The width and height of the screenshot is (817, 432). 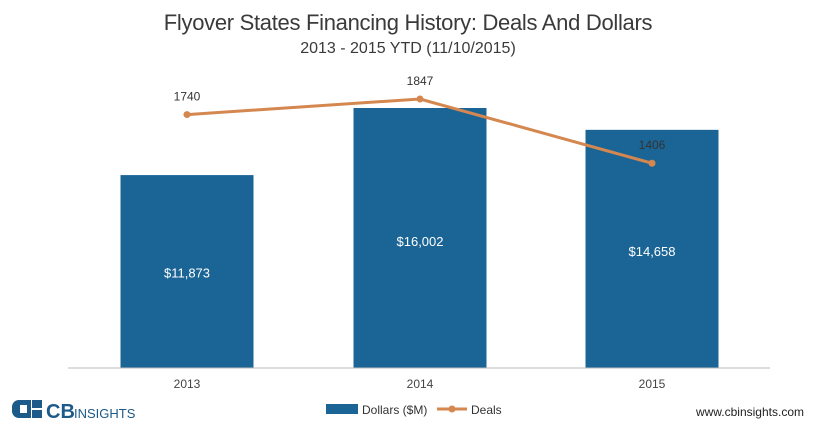 I want to click on bar-2013, so click(x=187, y=271).